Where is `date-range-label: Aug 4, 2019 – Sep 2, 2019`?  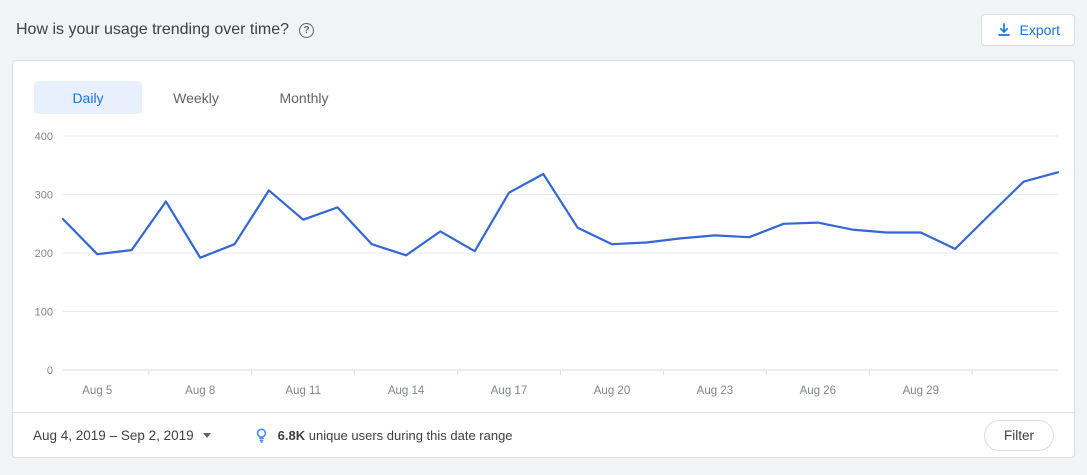
date-range-label: Aug 4, 2019 – Sep 2, 2019 is located at coordinates (113, 435).